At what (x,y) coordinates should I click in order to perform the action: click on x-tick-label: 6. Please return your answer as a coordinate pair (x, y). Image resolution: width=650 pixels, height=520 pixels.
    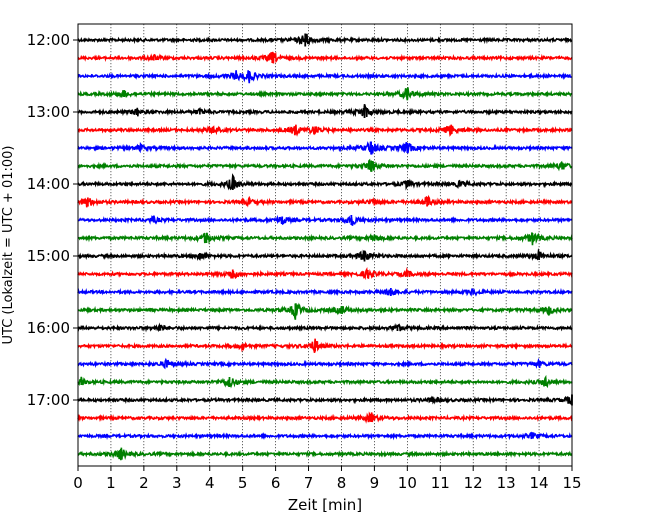
    Looking at the image, I should click on (276, 483).